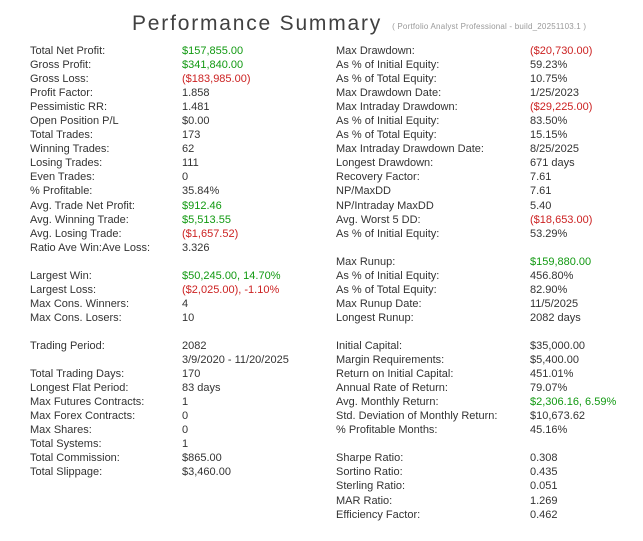 This screenshot has height=541, width=643. I want to click on stat-value-right: $10,673.62, so click(558, 416).